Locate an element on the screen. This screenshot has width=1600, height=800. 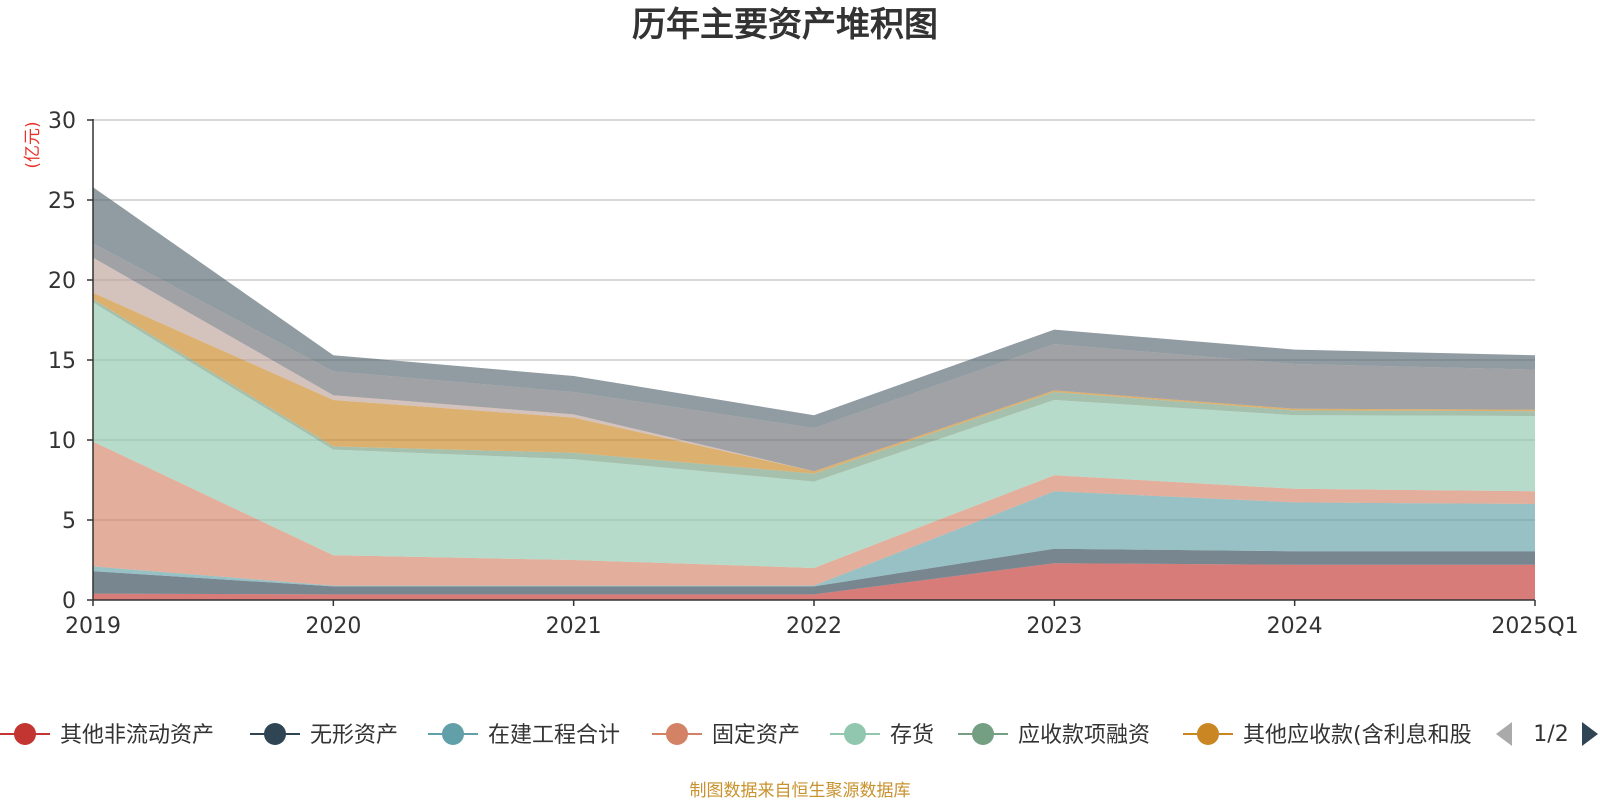
legend: 其他非流动资产 无形资产 在建工程合计 固定资产 存货 应收款项融资 其他应收款(含利息和股 is located at coordinates (736, 735).